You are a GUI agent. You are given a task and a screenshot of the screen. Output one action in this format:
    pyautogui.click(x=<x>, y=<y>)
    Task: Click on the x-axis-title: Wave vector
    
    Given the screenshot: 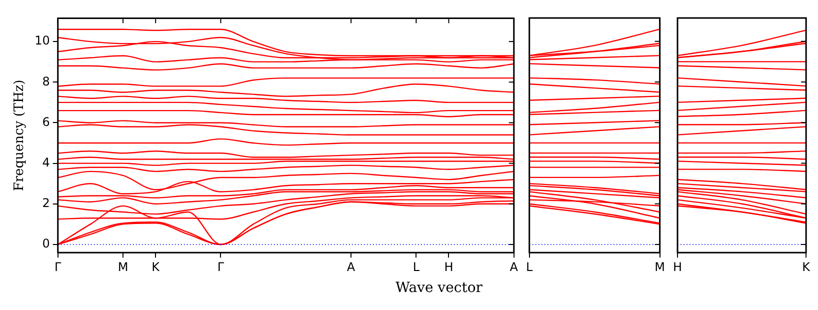 What is the action you would take?
    pyautogui.click(x=439, y=288)
    